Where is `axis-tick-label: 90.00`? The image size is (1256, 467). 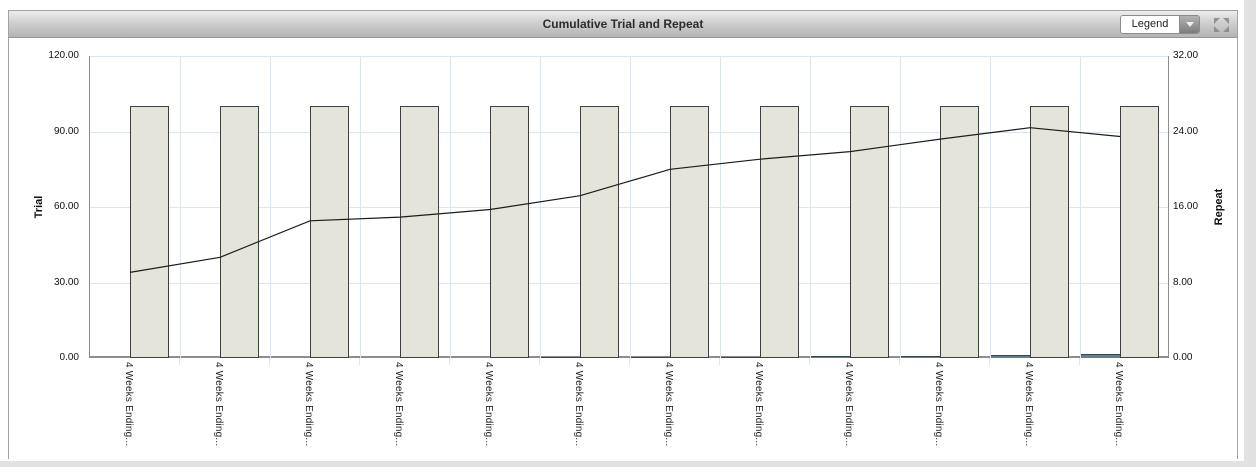 axis-tick-label: 90.00 is located at coordinates (66, 131).